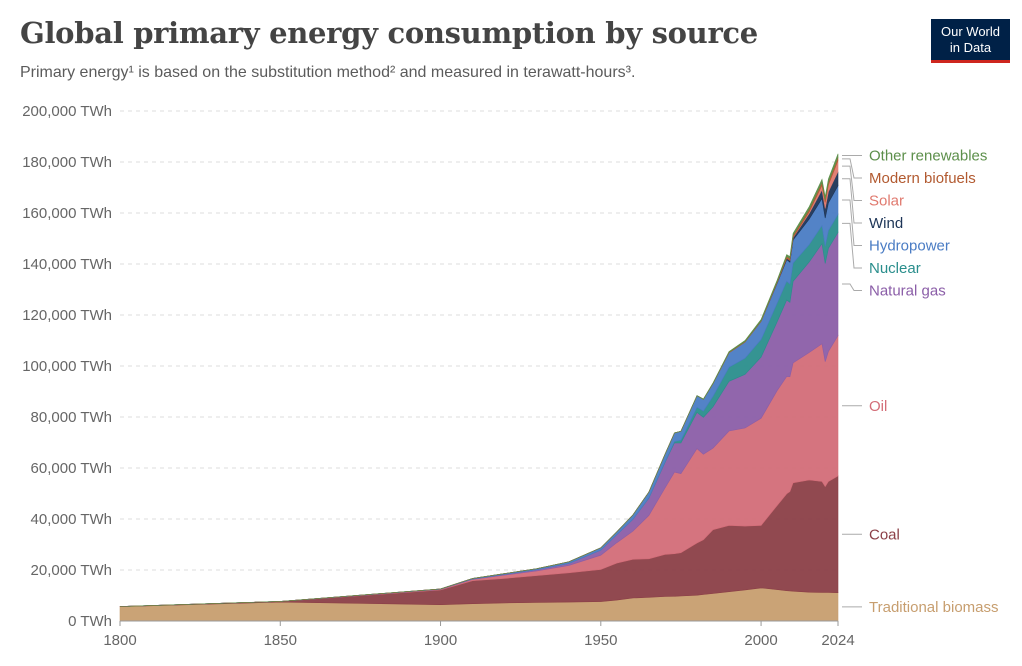 This screenshot has width=1022, height=666. I want to click on legend-label-traditional-biomass: Traditional biomass, so click(934, 607).